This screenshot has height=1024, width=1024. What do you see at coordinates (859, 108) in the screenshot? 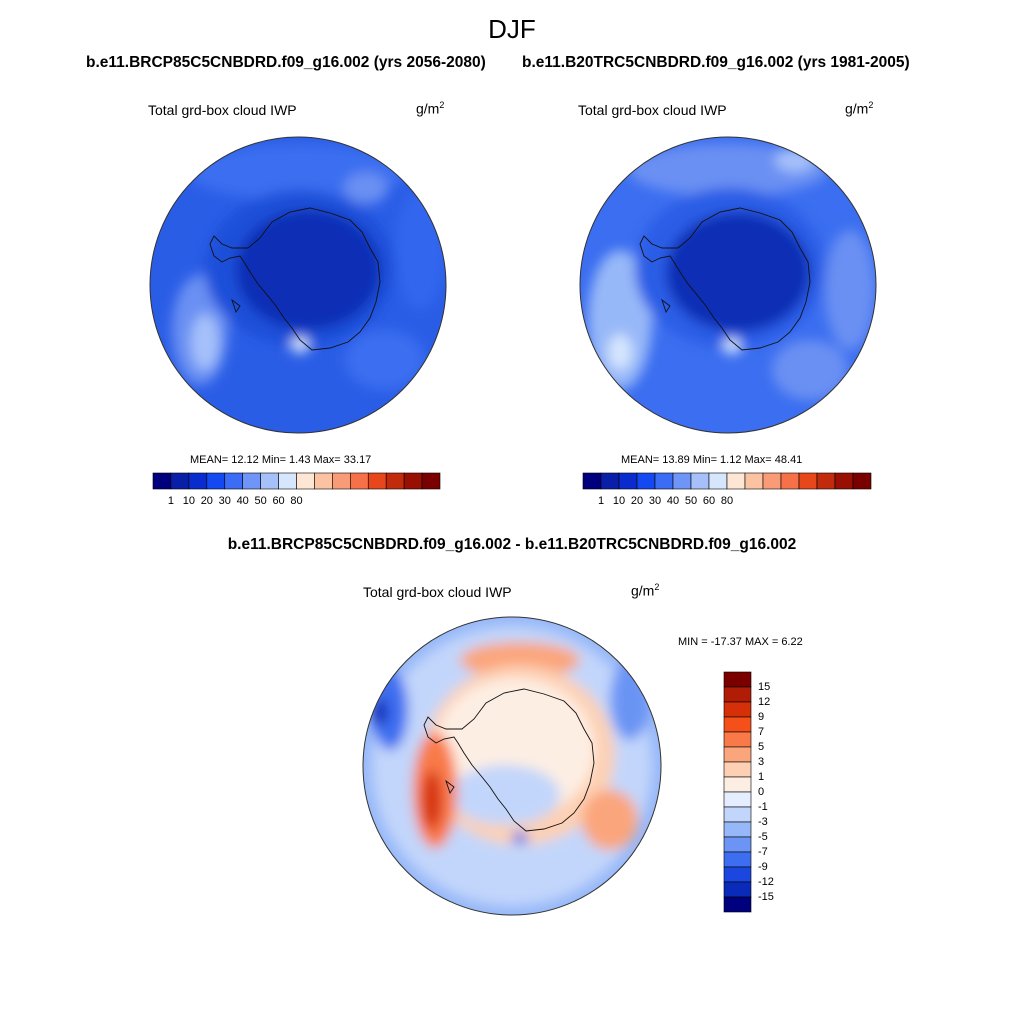
I see `right-units-label: g/m2` at bounding box center [859, 108].